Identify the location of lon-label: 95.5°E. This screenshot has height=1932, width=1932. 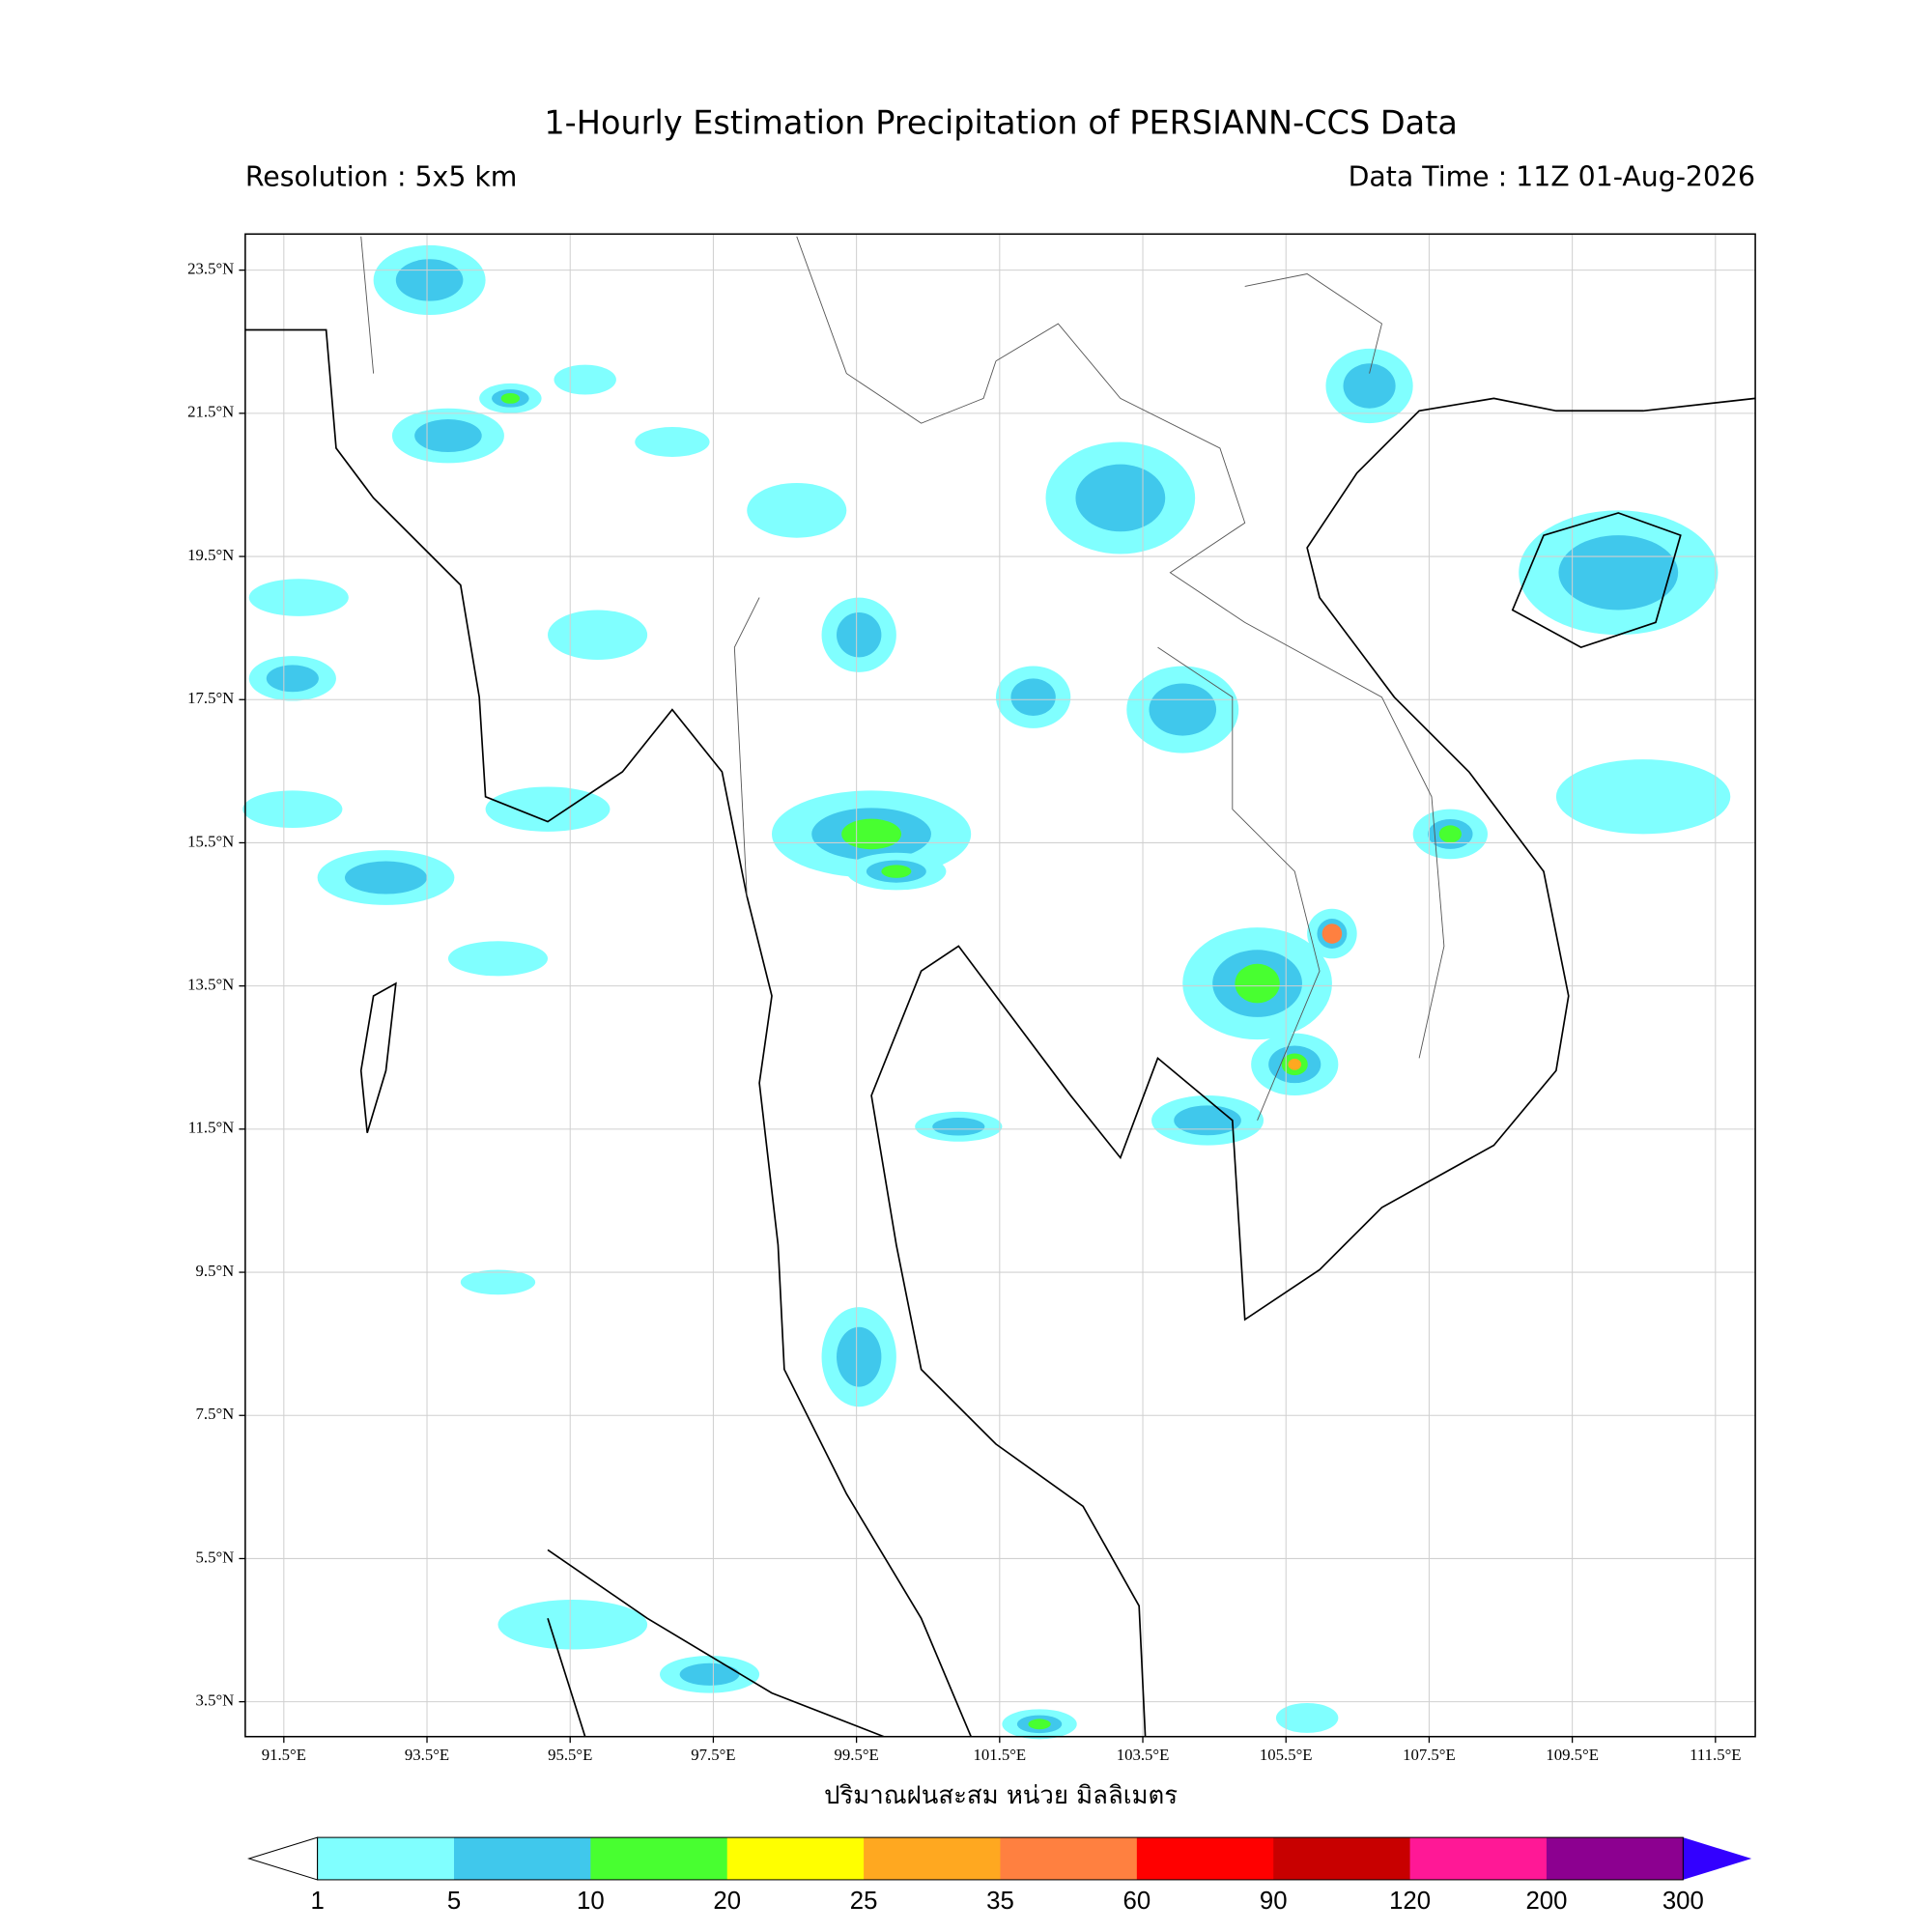
(570, 1755).